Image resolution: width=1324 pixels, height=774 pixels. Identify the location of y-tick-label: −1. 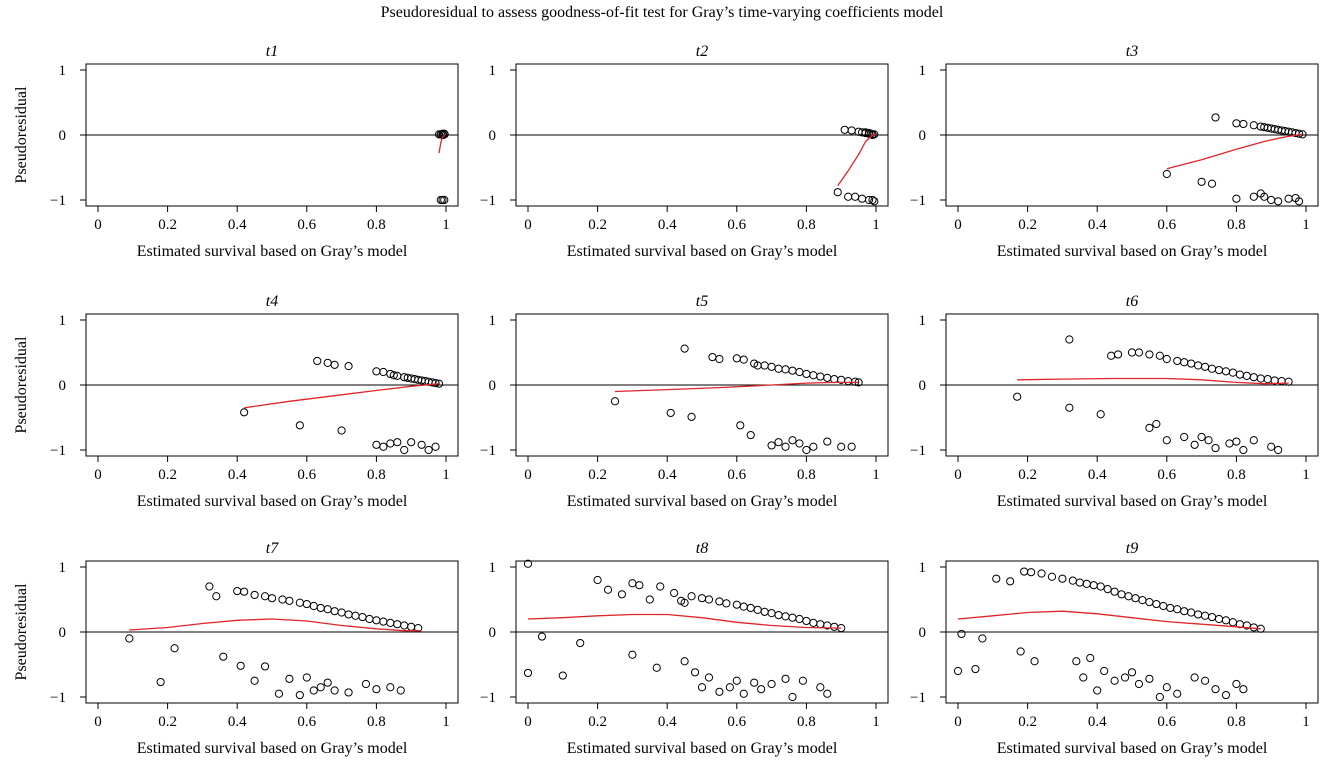
(58, 451).